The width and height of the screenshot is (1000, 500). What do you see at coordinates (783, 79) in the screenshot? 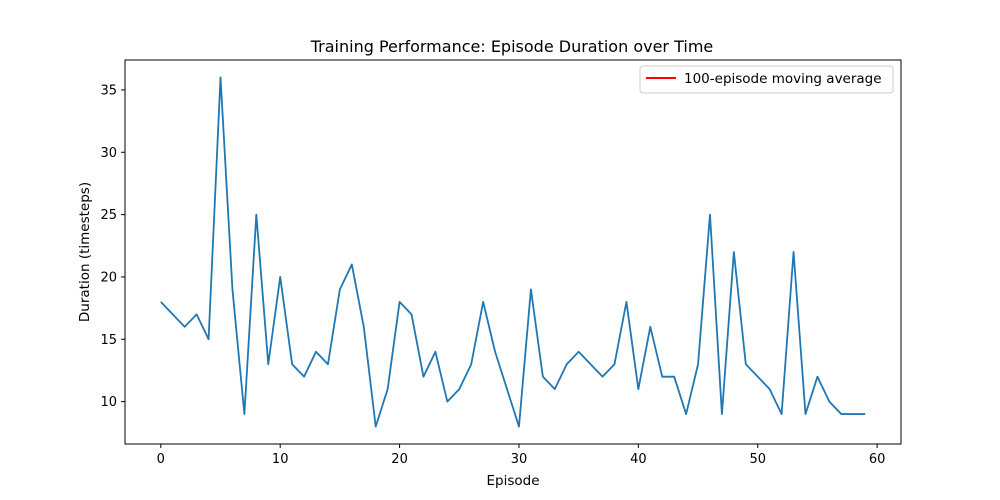
I see `legend-label: 100-episode moving average` at bounding box center [783, 79].